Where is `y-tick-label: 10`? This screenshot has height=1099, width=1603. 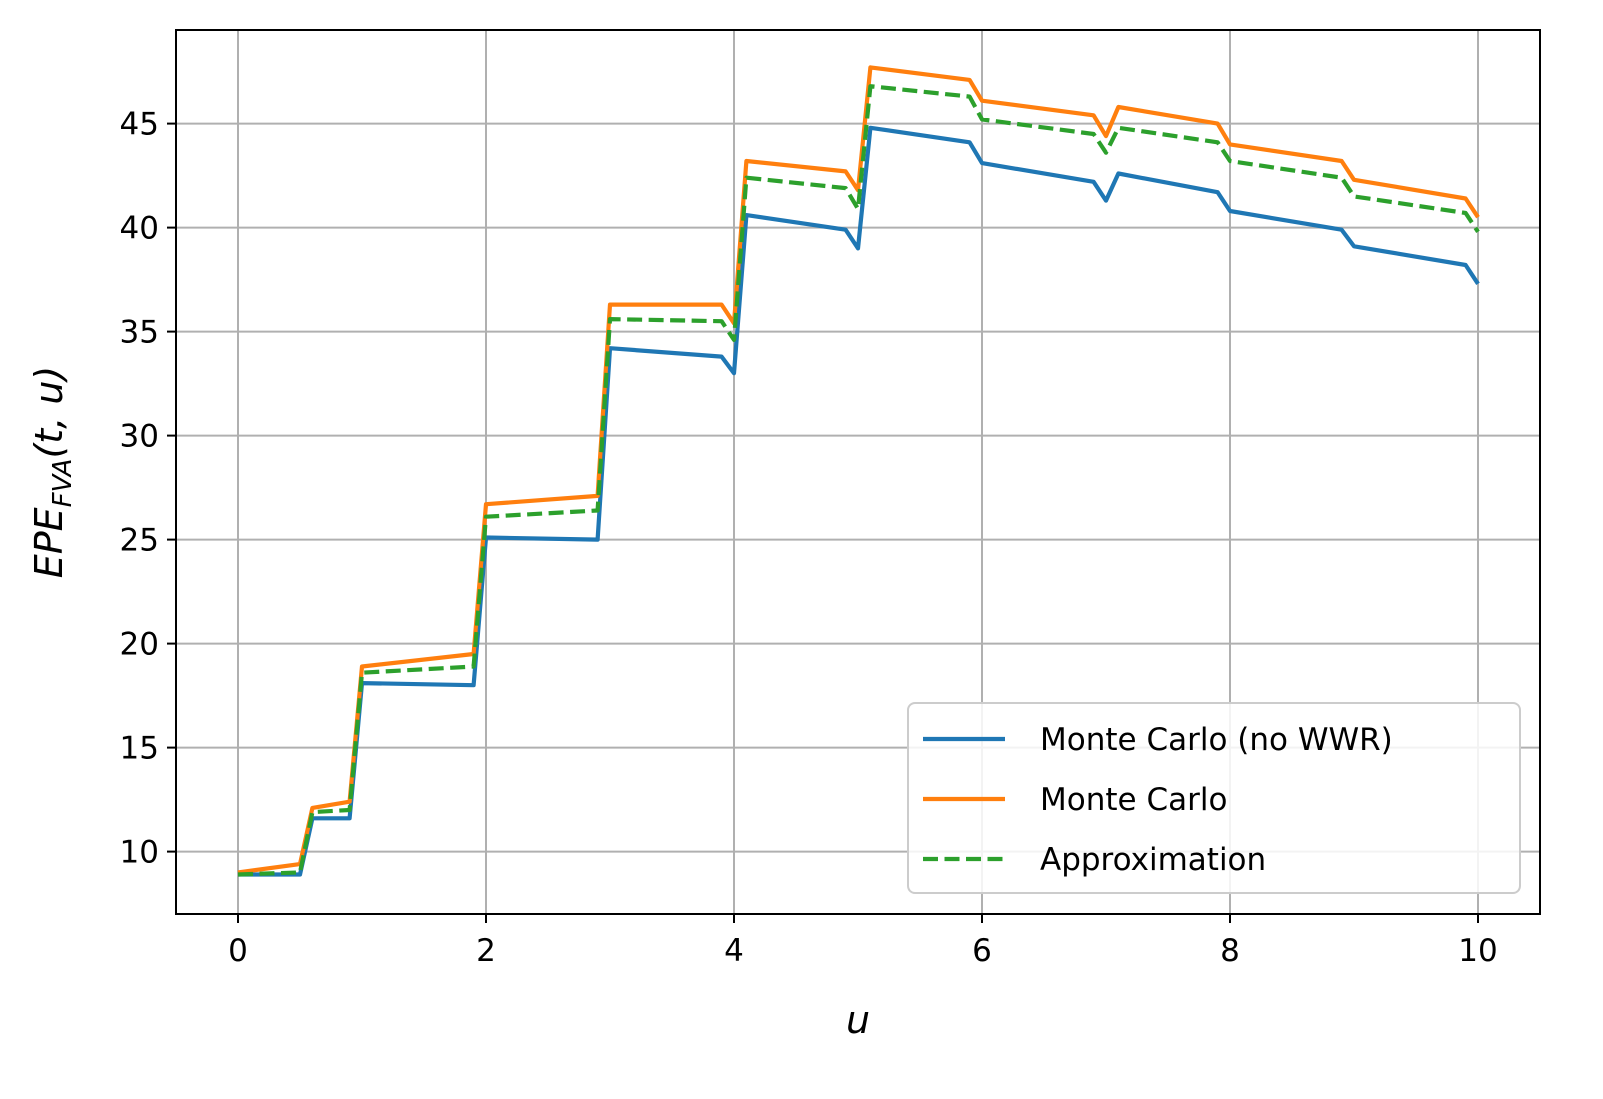 y-tick-label: 10 is located at coordinates (139, 853).